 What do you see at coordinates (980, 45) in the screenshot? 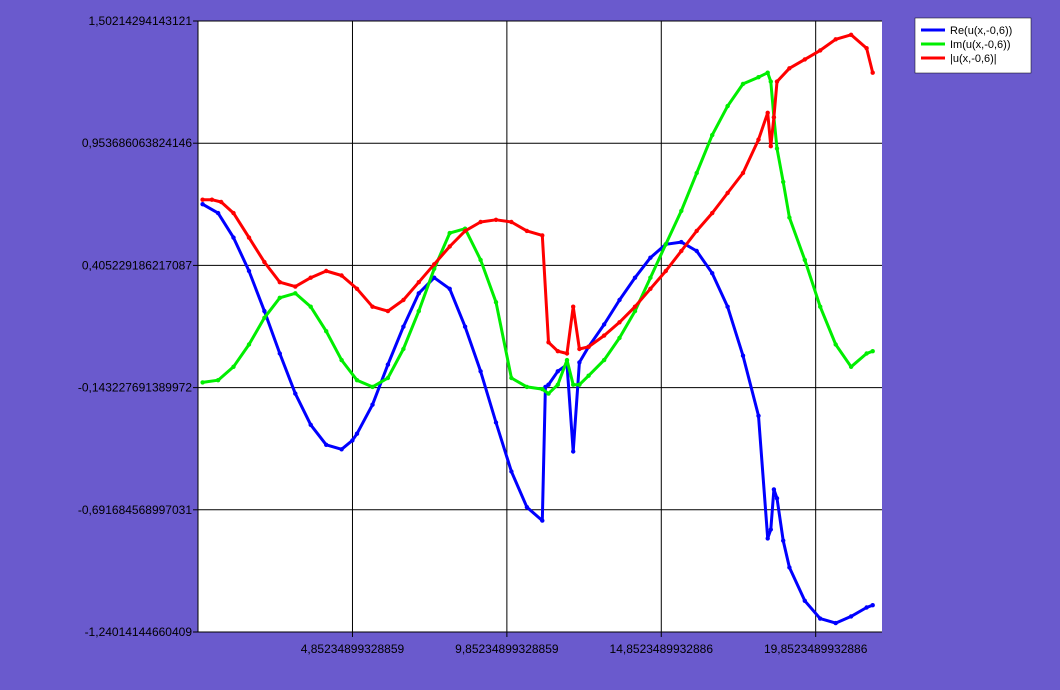
I see `legend-label: Im(u(x,-0,6))` at bounding box center [980, 45].